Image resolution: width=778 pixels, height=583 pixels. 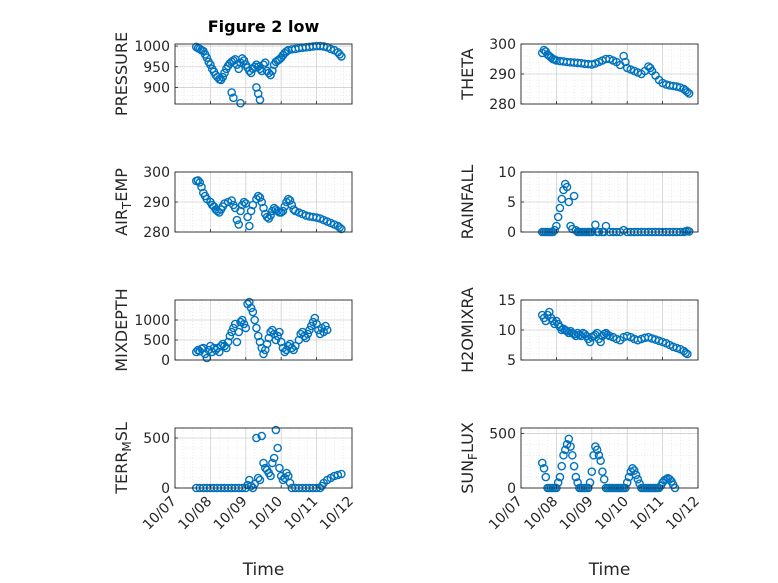 I want to click on y-tick-label: 1000, so click(x=152, y=47).